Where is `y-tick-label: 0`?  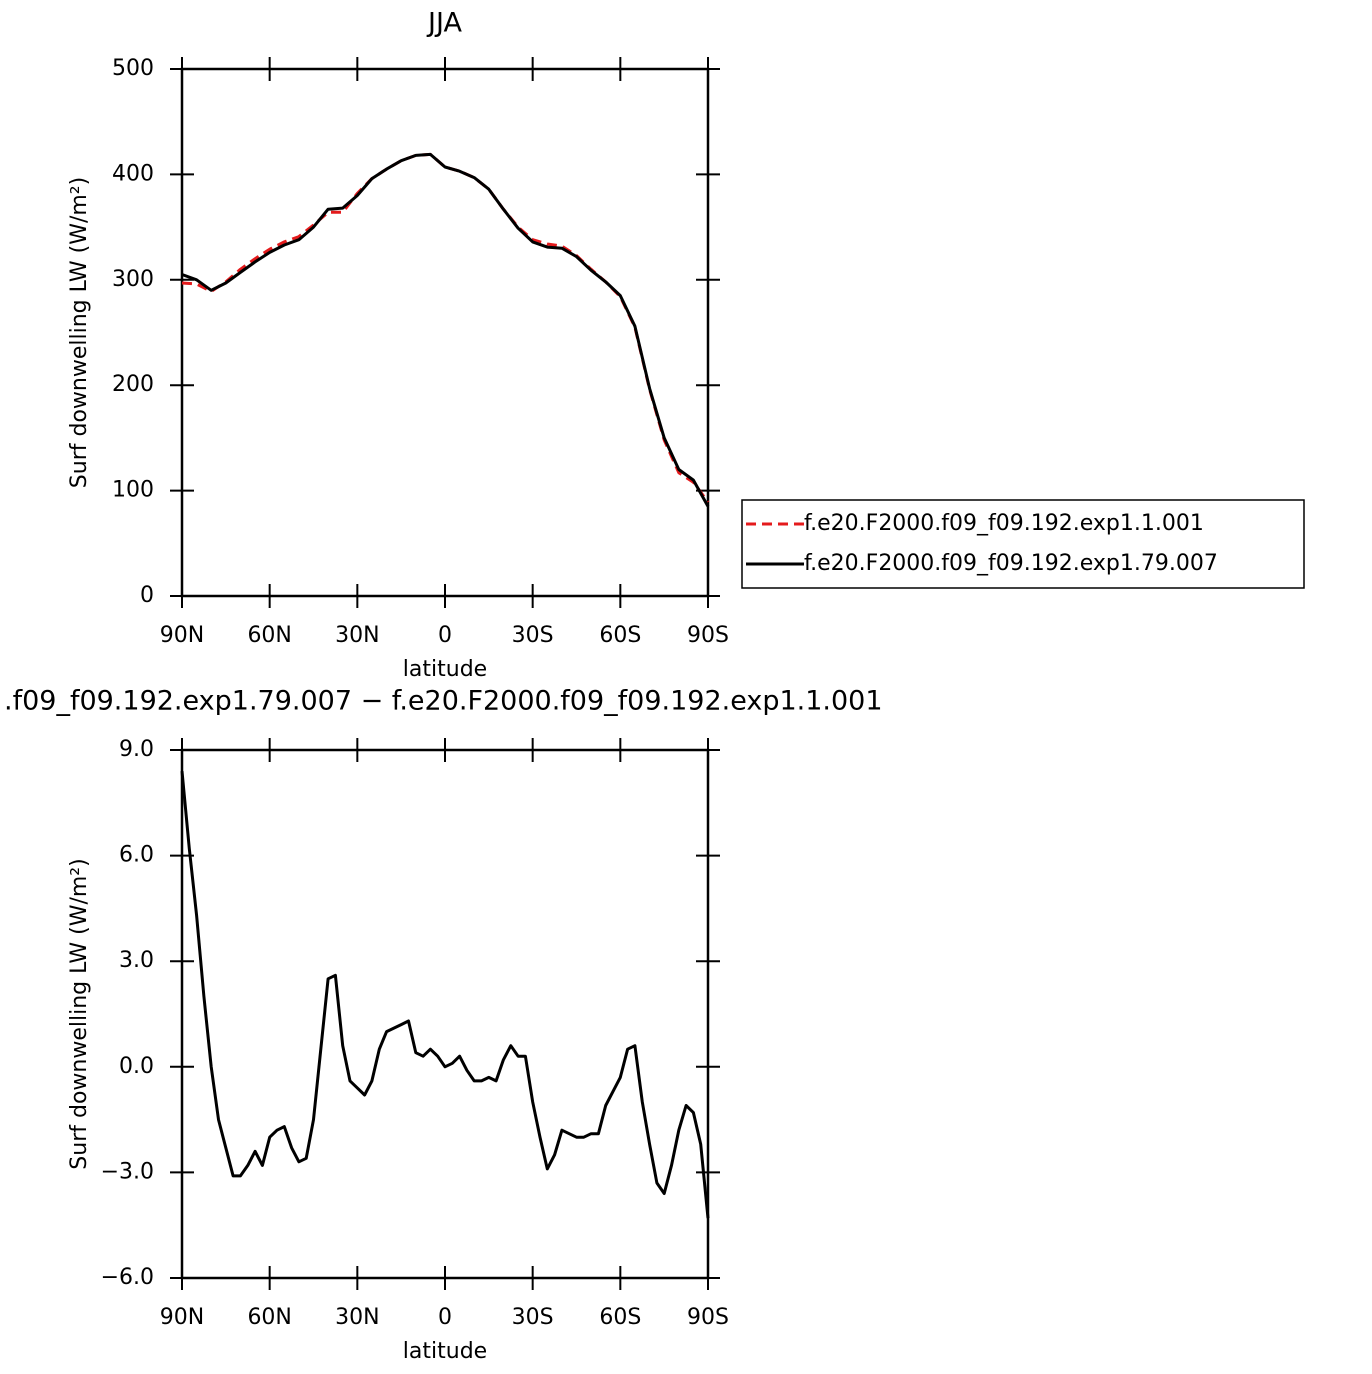
y-tick-label: 0 is located at coordinates (147, 595).